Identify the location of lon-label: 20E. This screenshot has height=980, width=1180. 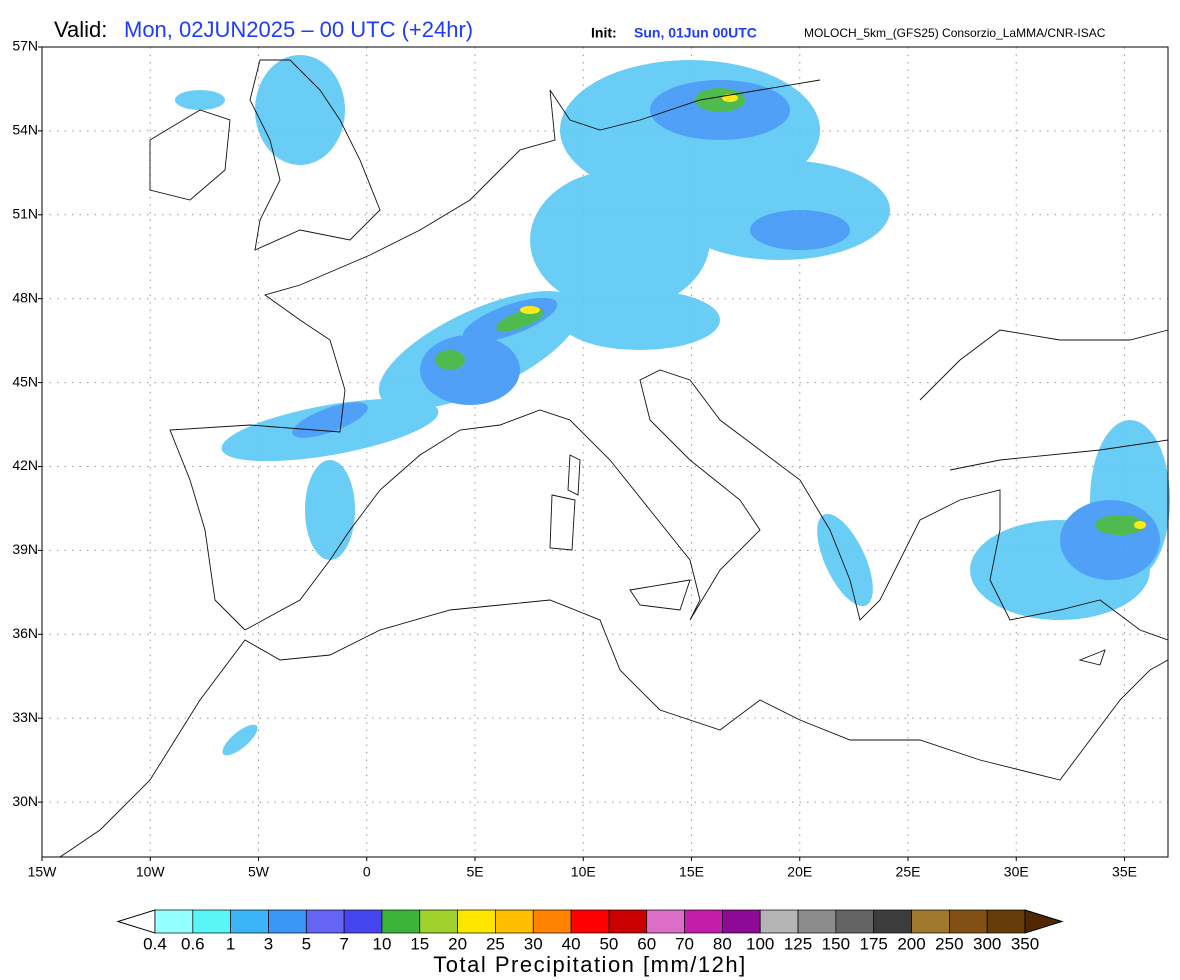
(799, 872).